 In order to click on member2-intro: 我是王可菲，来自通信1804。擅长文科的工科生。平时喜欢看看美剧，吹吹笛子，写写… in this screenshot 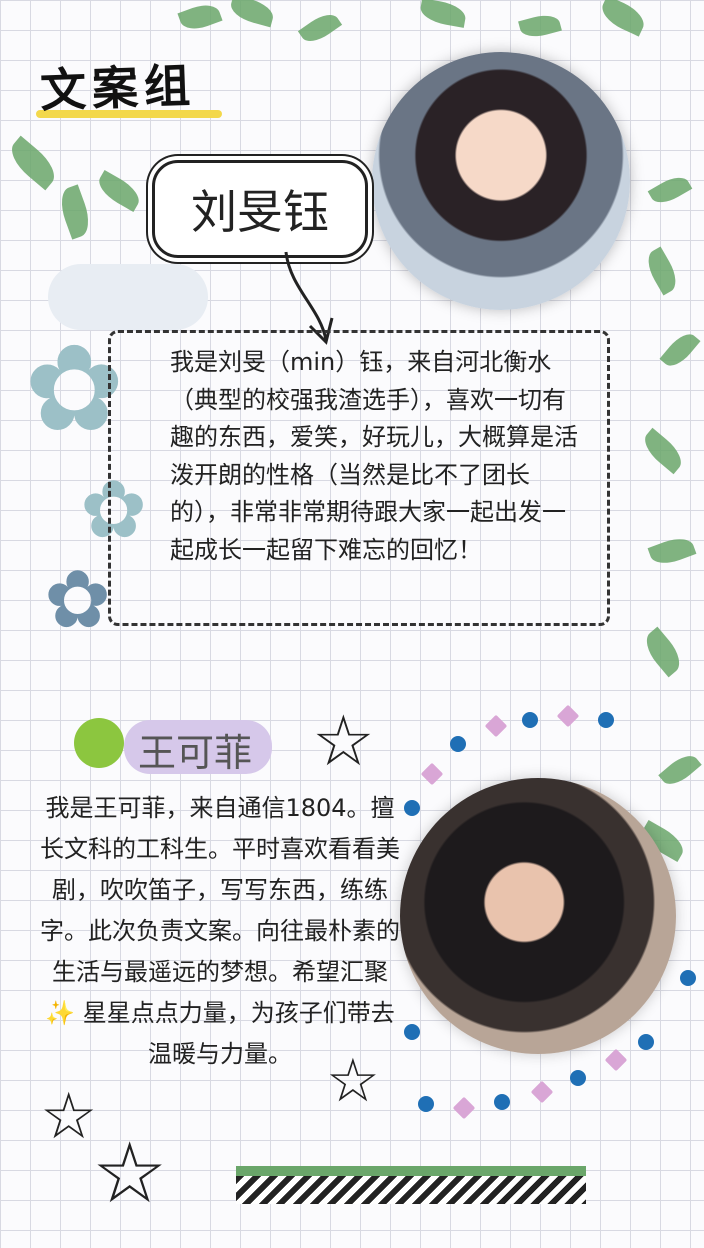, I will do `click(220, 931)`.